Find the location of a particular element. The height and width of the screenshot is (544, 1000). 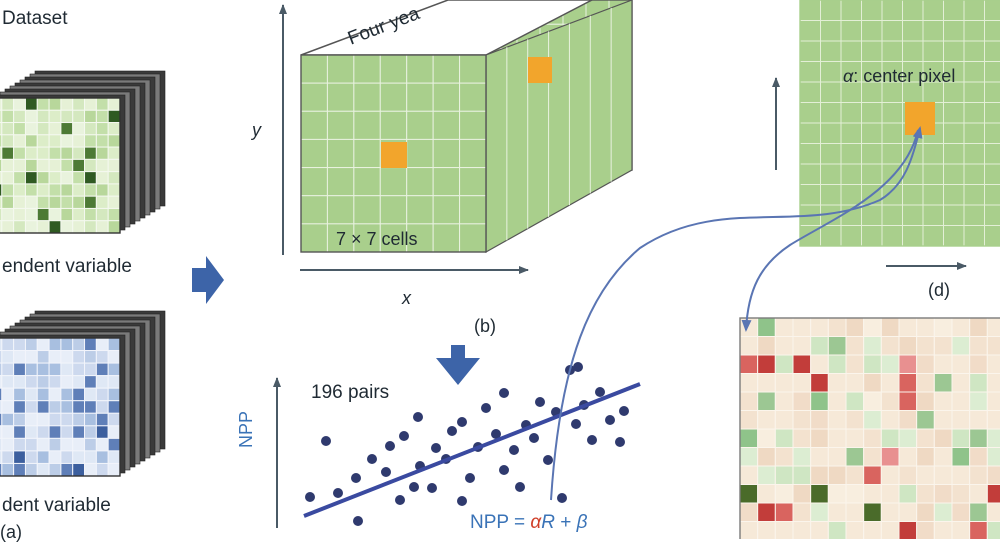

npp-axis-label: NPP is located at coordinates (246, 429).